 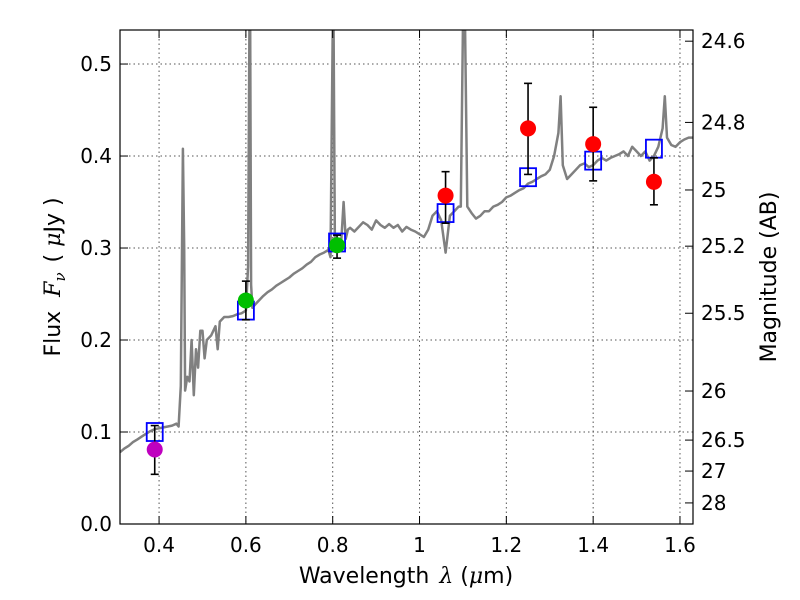 I want to click on x-axis-label-unit-rest: m), so click(x=498, y=576).